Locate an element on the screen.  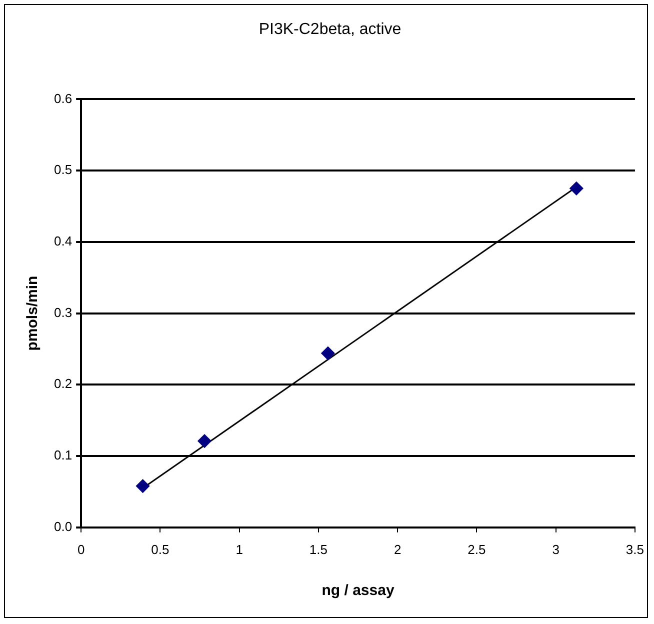
y-tick-label: 0.1 is located at coordinates (63, 455).